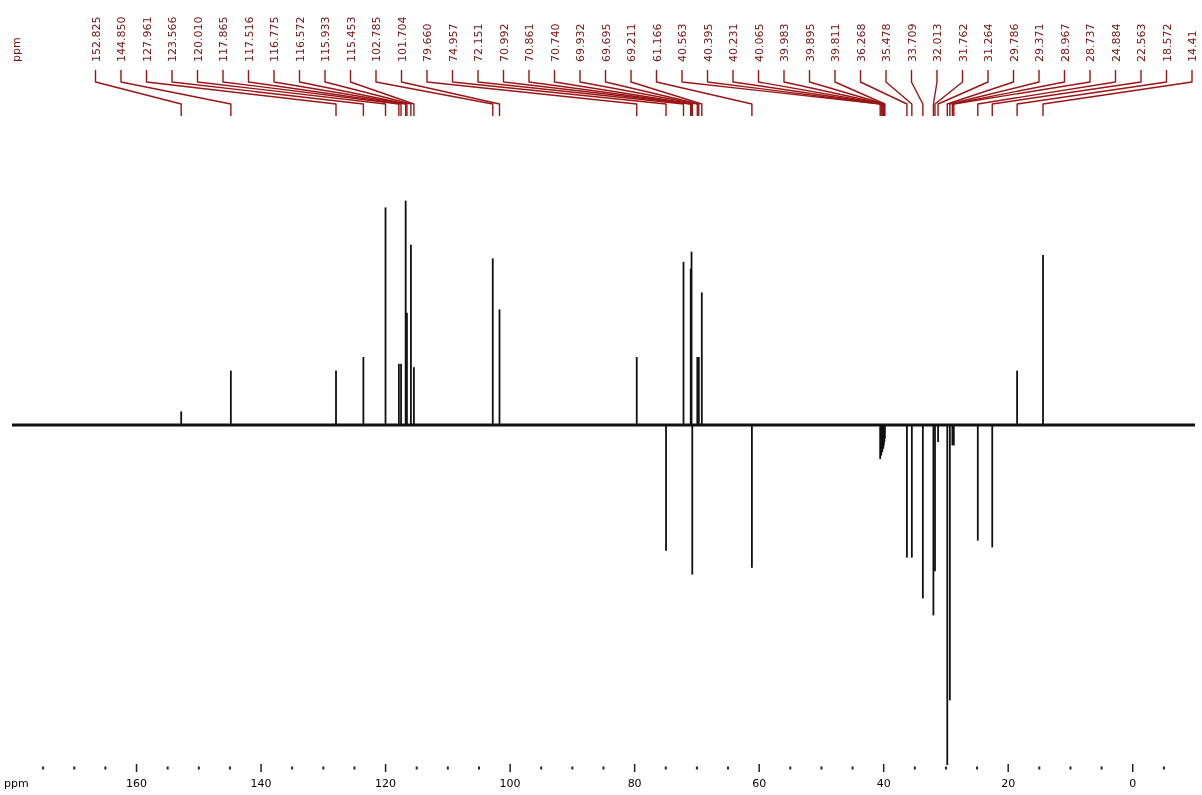  Describe the element at coordinates (733, 42) in the screenshot. I see `annotation: 40.231` at that location.